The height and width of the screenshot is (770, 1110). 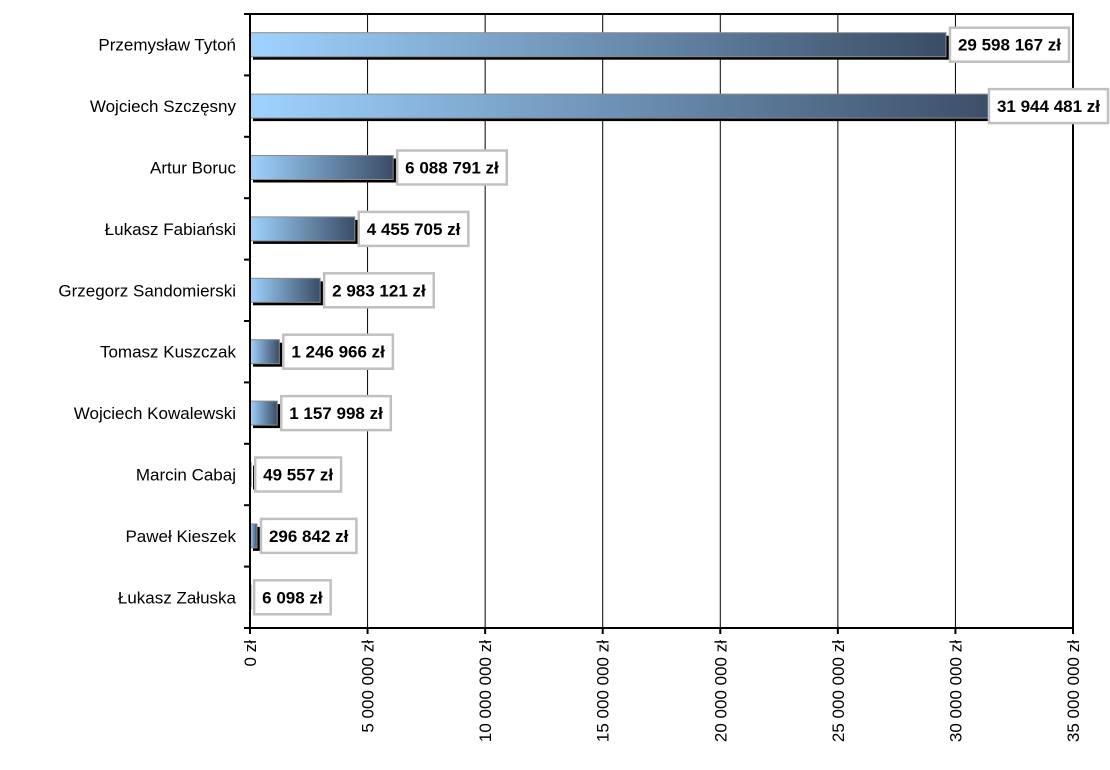 What do you see at coordinates (955, 691) in the screenshot?
I see `x-tick-label: 30 000 000 zł` at bounding box center [955, 691].